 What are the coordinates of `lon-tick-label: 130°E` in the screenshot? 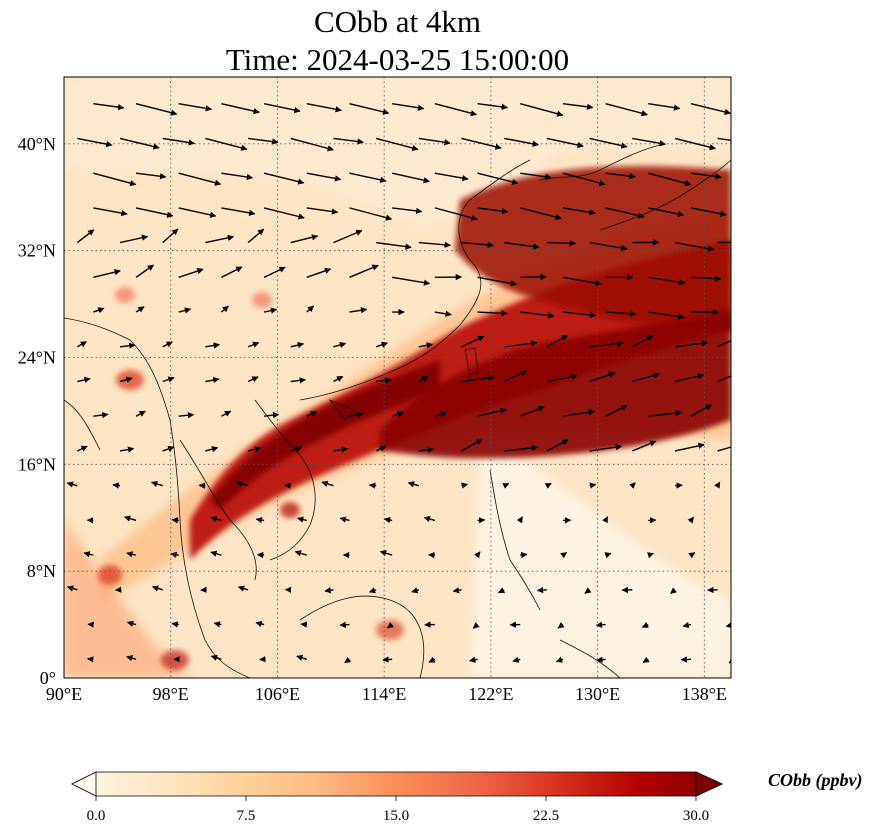 It's located at (597, 694).